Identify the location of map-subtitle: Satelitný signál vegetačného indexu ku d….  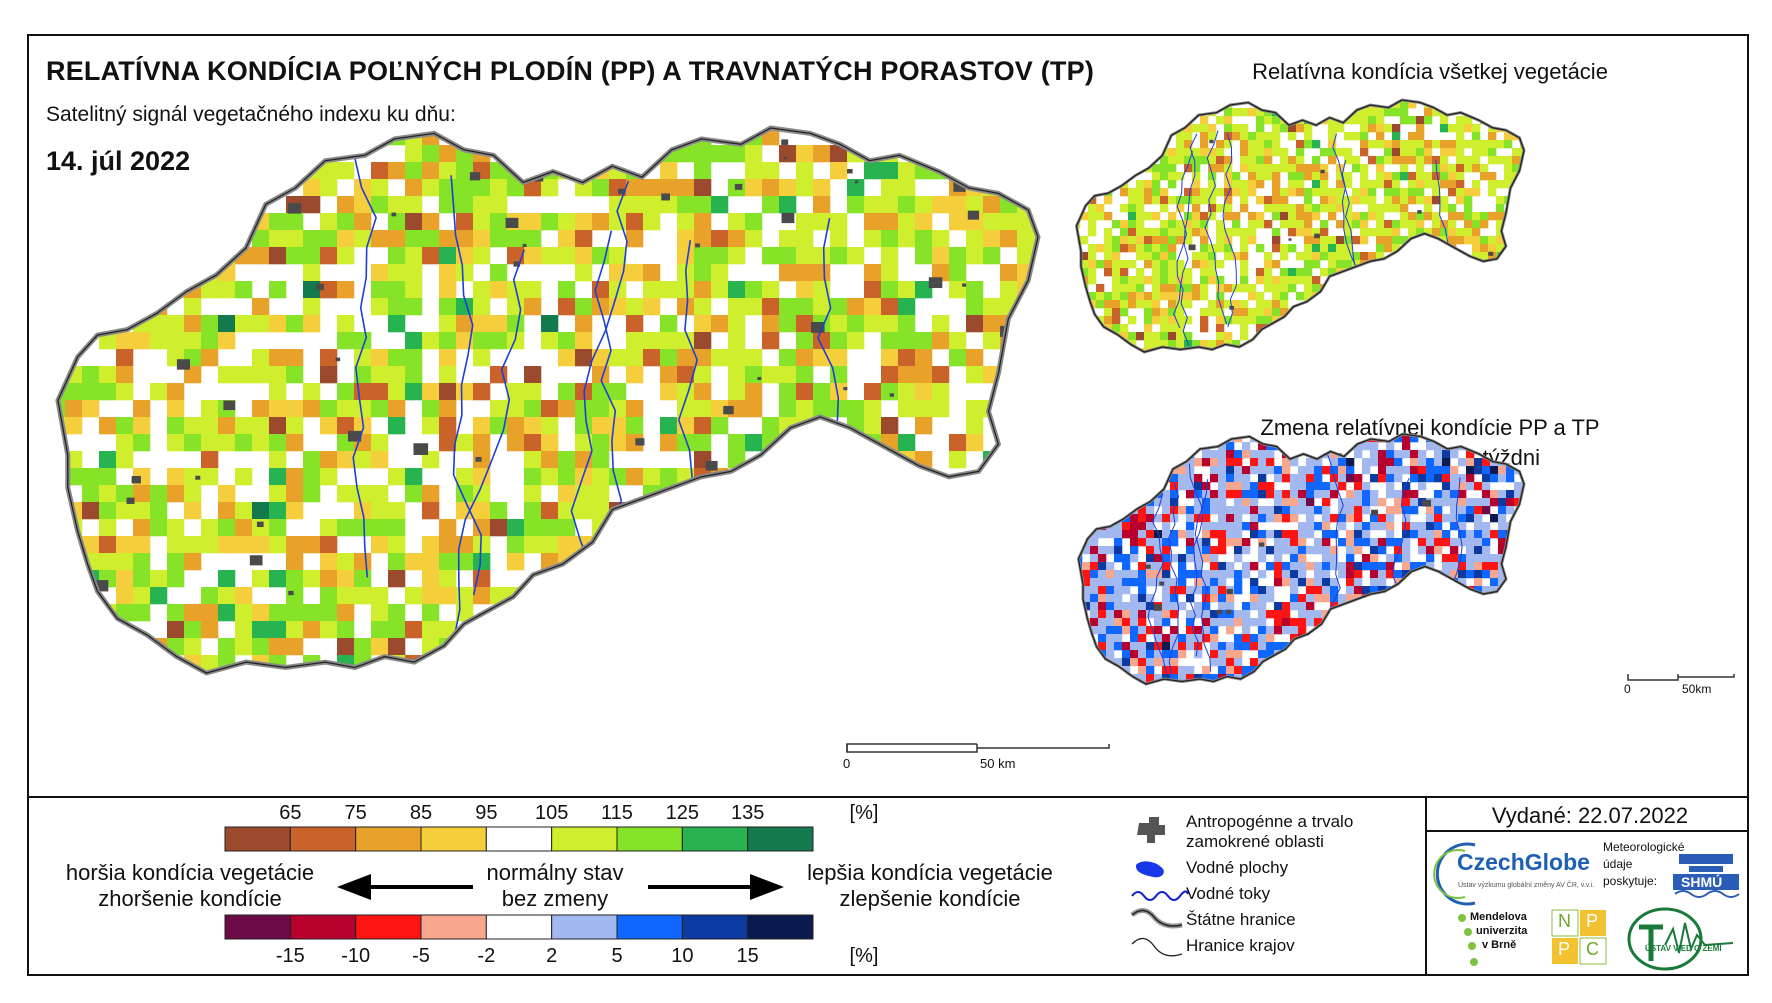
(251, 114).